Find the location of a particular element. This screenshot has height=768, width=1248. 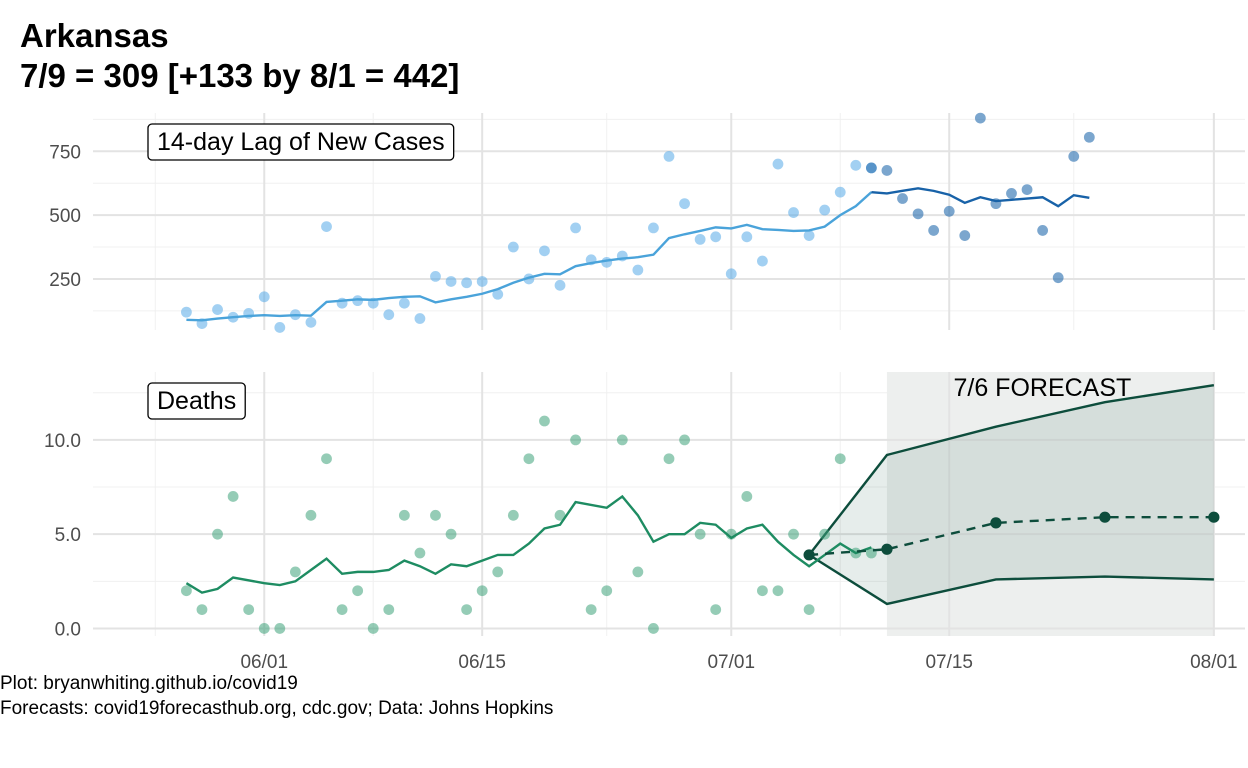

y-tick-label: 10.0 is located at coordinates (62, 441).